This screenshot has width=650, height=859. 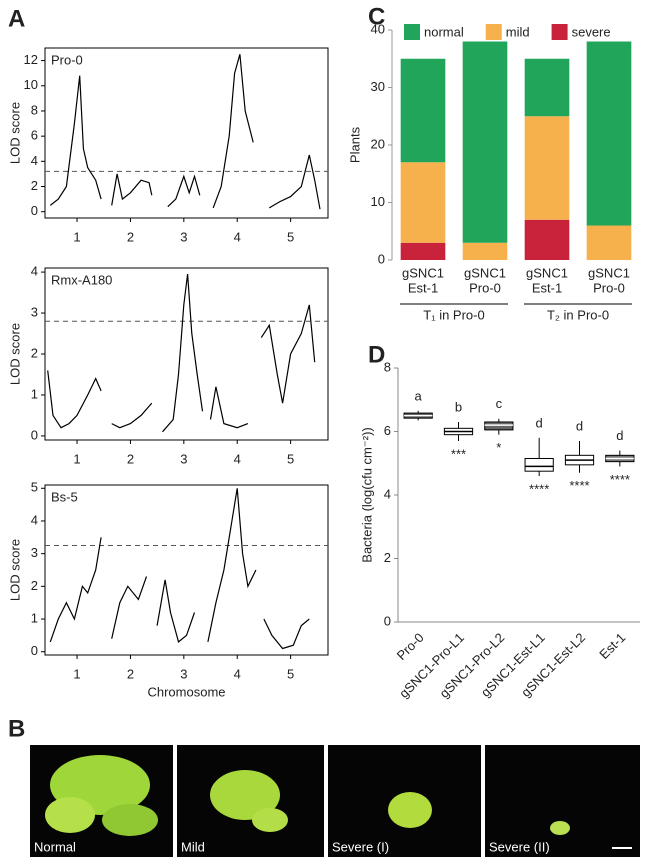 What do you see at coordinates (458, 453) in the screenshot?
I see `significance-stars: ***` at bounding box center [458, 453].